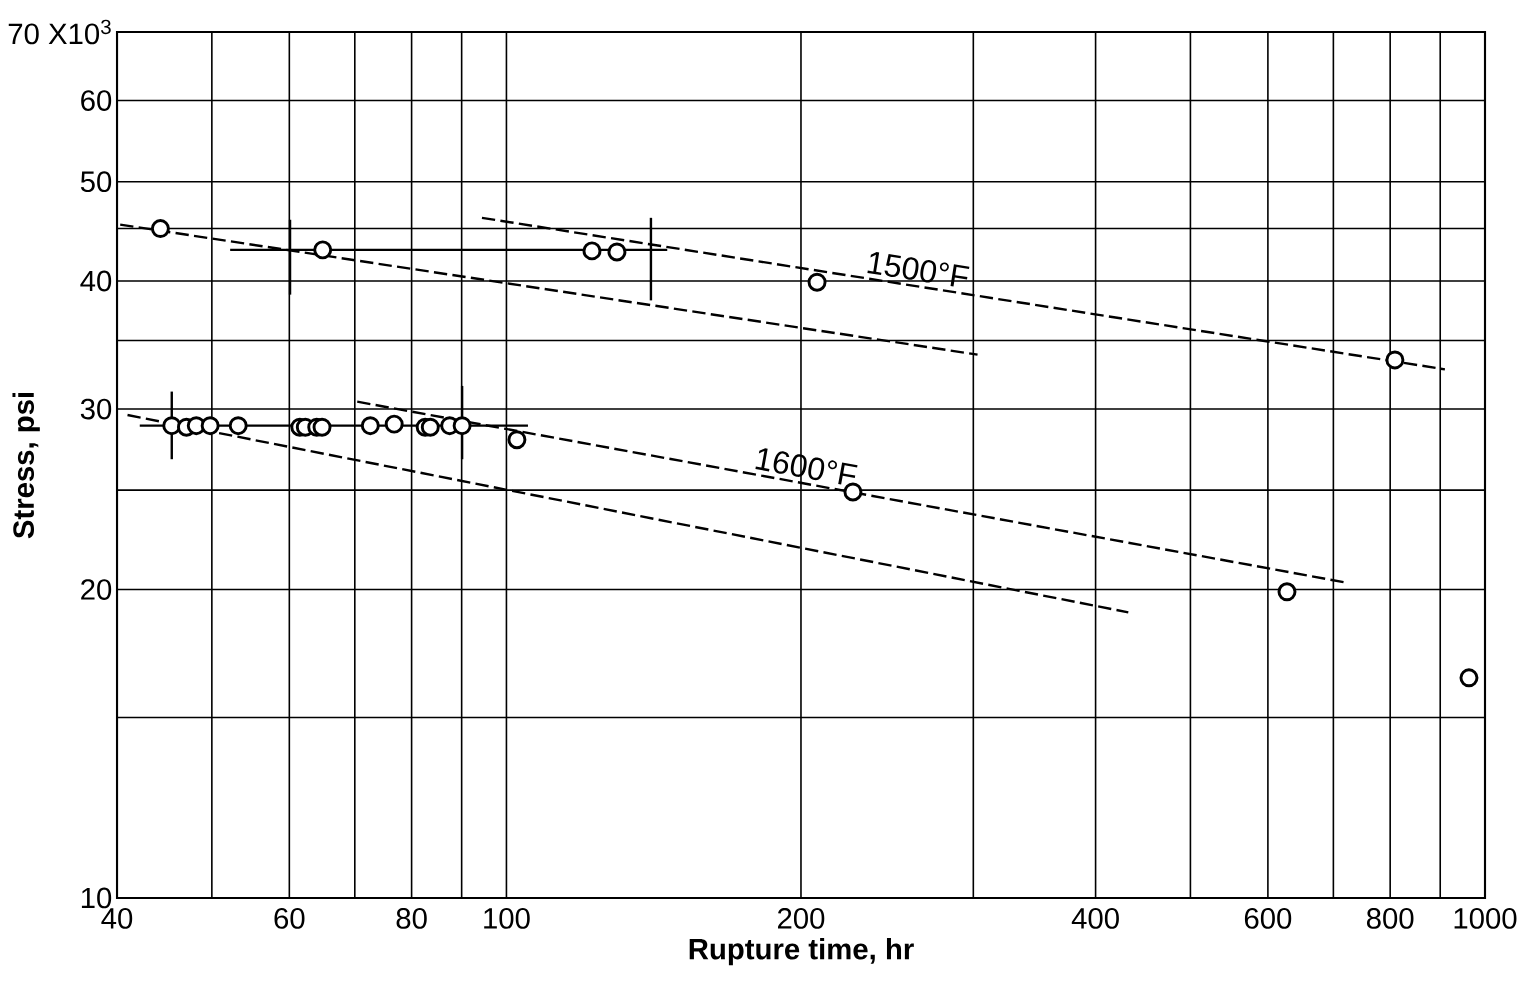 The height and width of the screenshot is (985, 1529). I want to click on y-tick-label: 10, so click(96, 898).